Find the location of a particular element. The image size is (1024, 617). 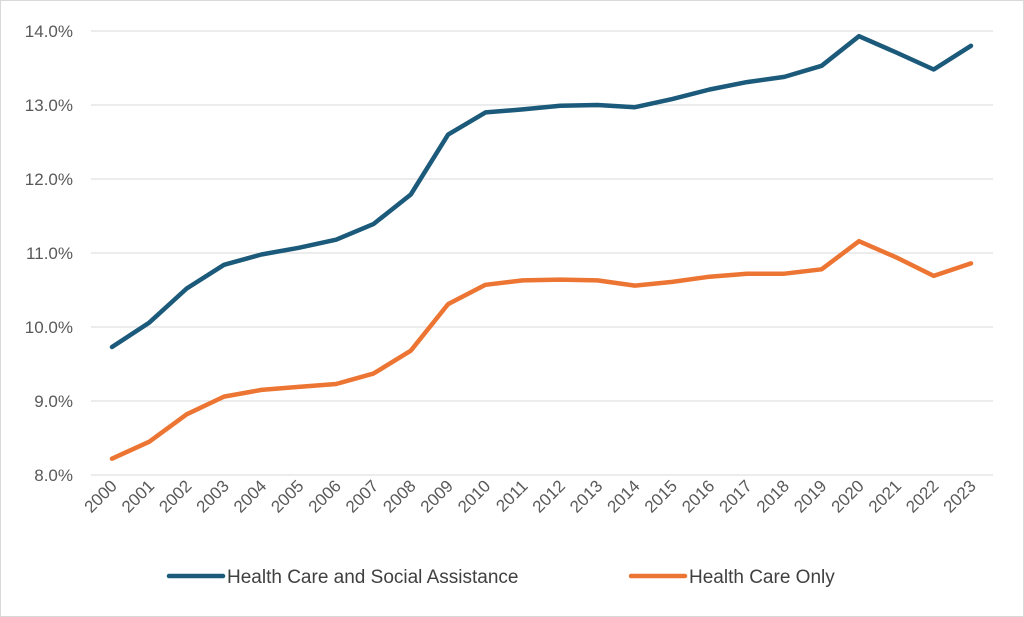

legend-label: Health Care Only is located at coordinates (762, 577).